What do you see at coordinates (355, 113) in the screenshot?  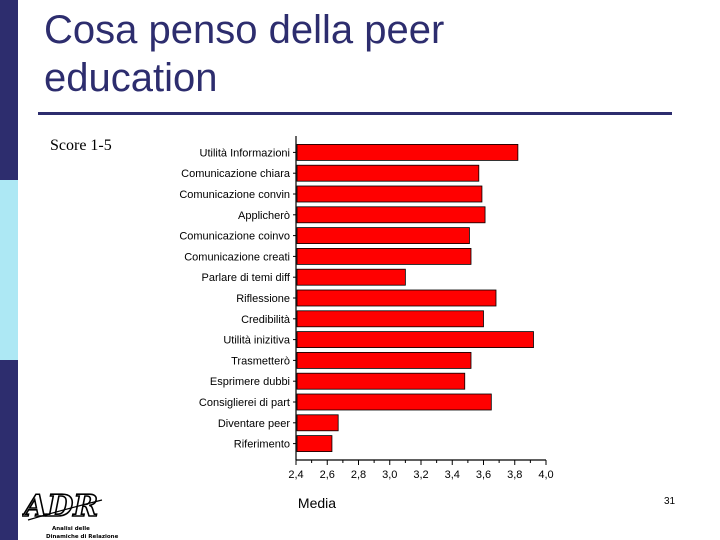 I see `title-underline` at bounding box center [355, 113].